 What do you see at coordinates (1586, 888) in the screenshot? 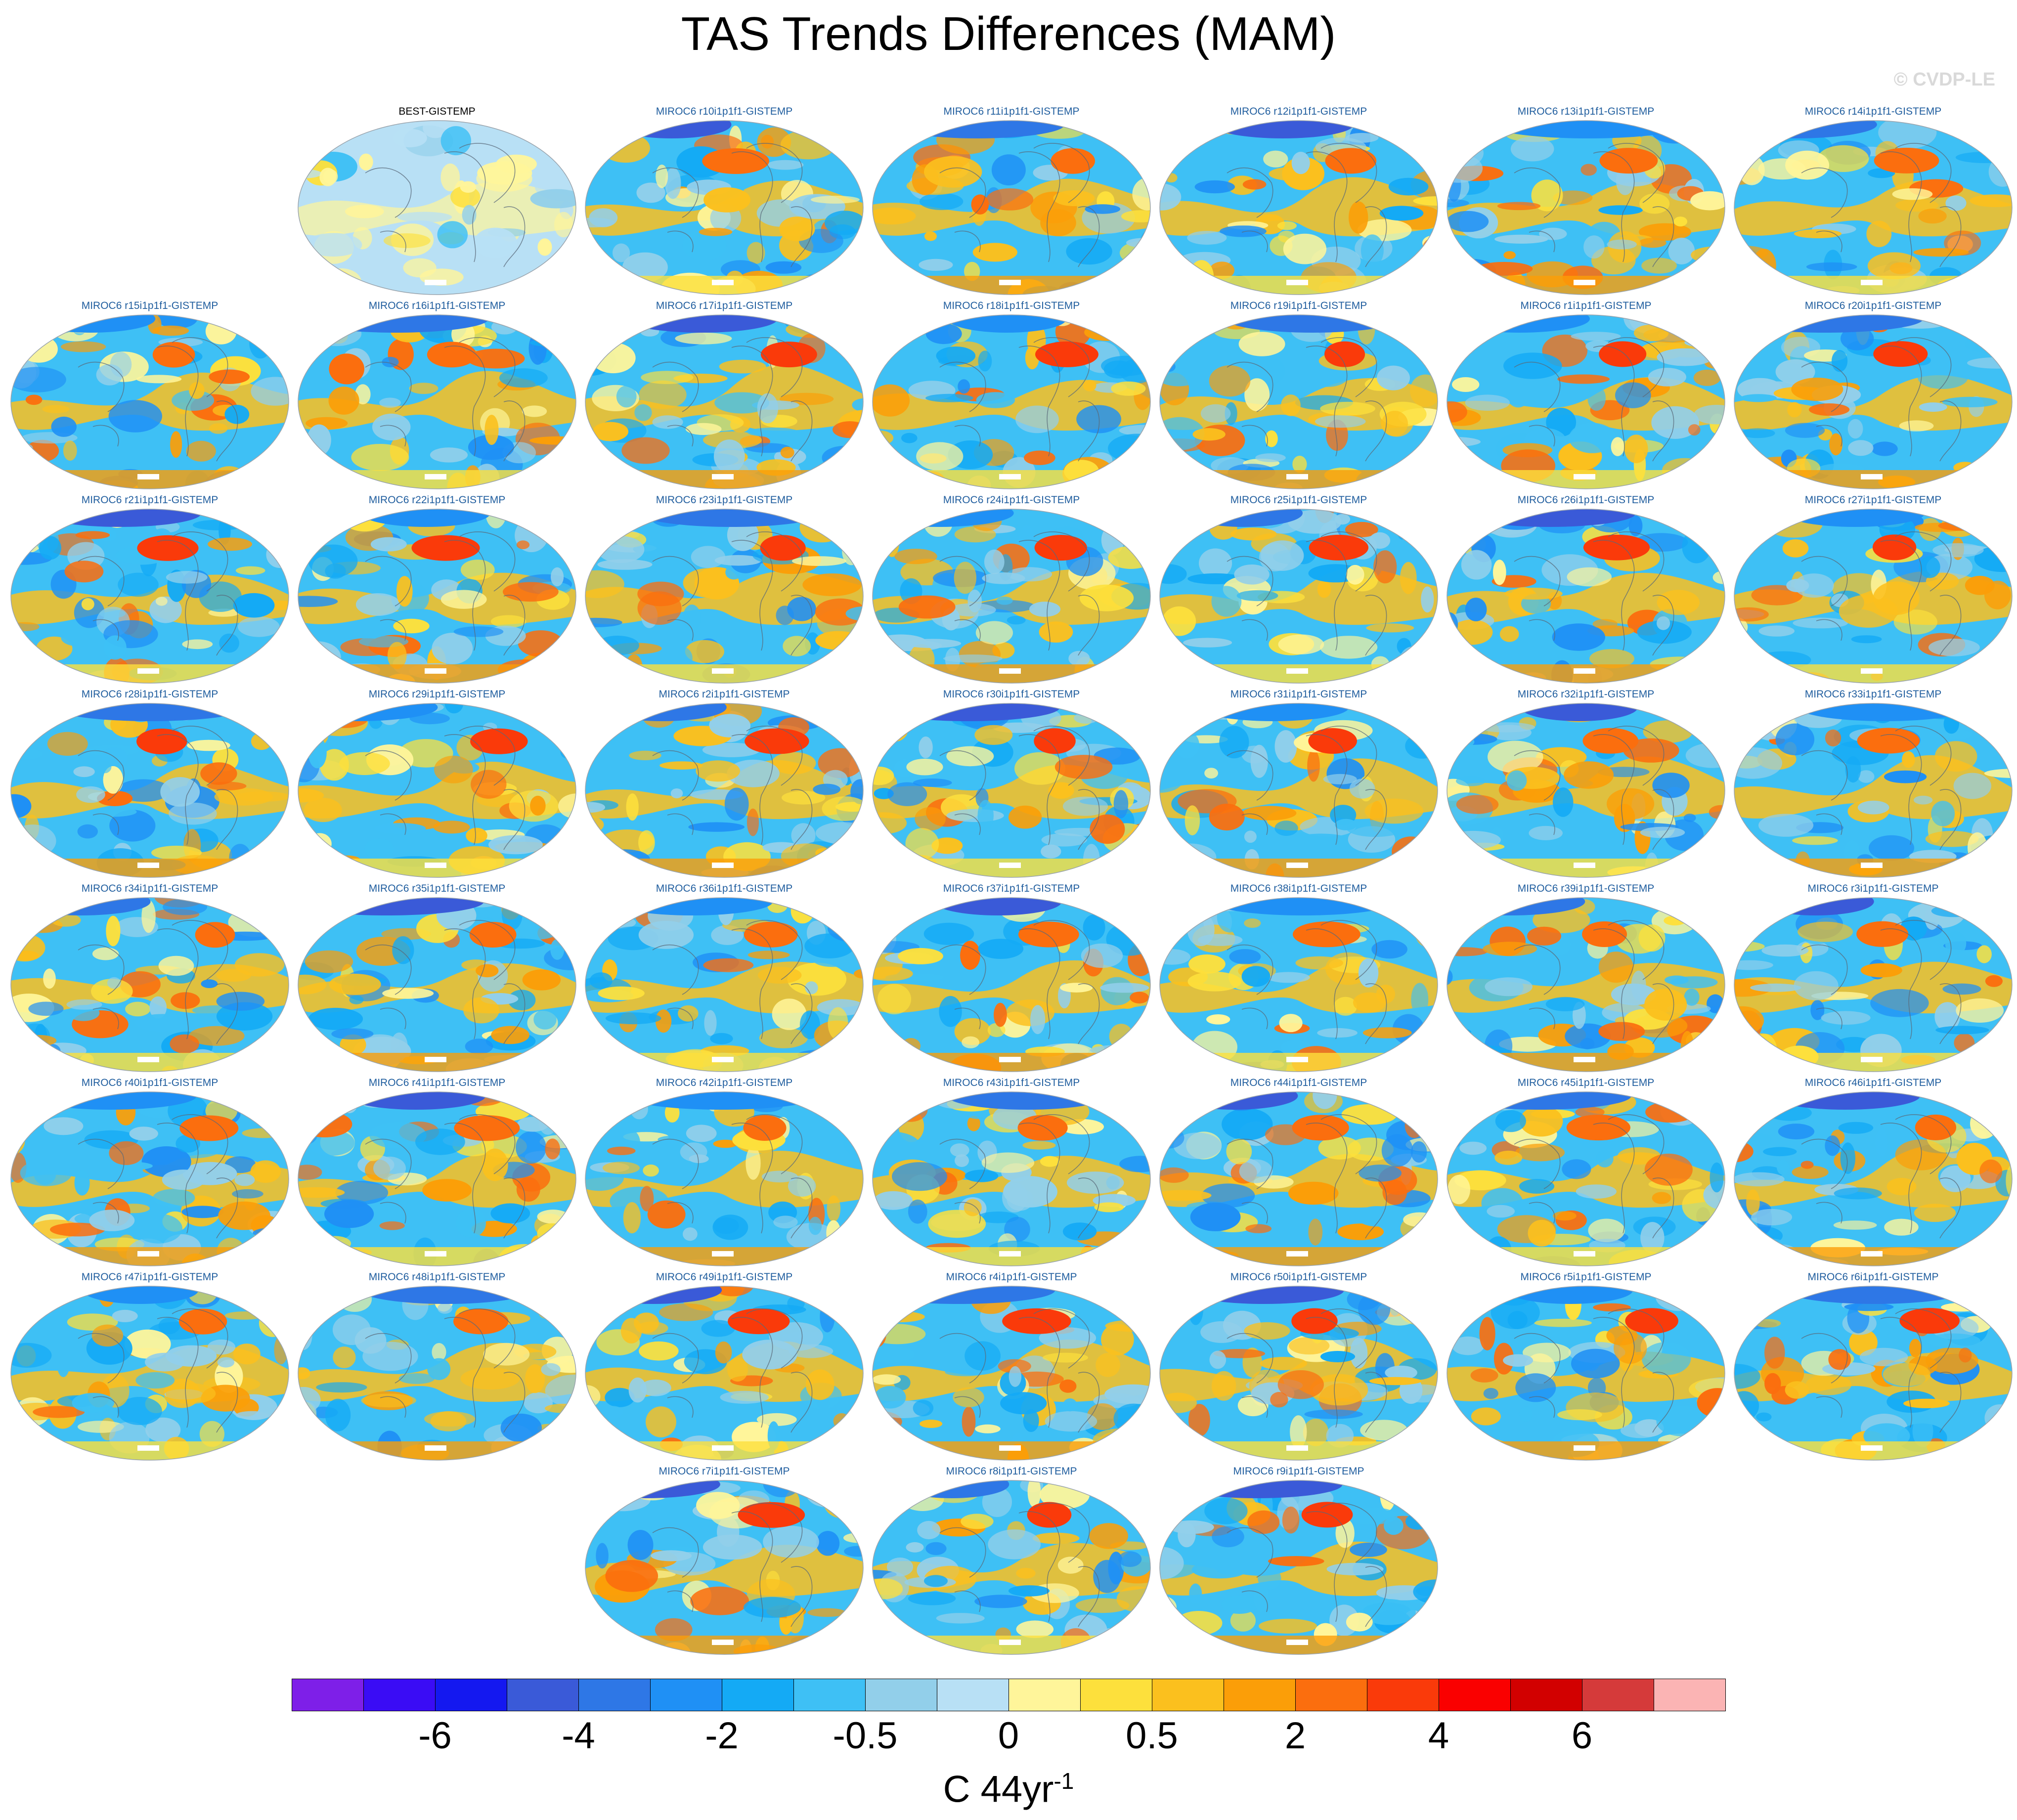
I see `panel-title: MIROC6 r39i1p1f1-GISTEMP` at bounding box center [1586, 888].